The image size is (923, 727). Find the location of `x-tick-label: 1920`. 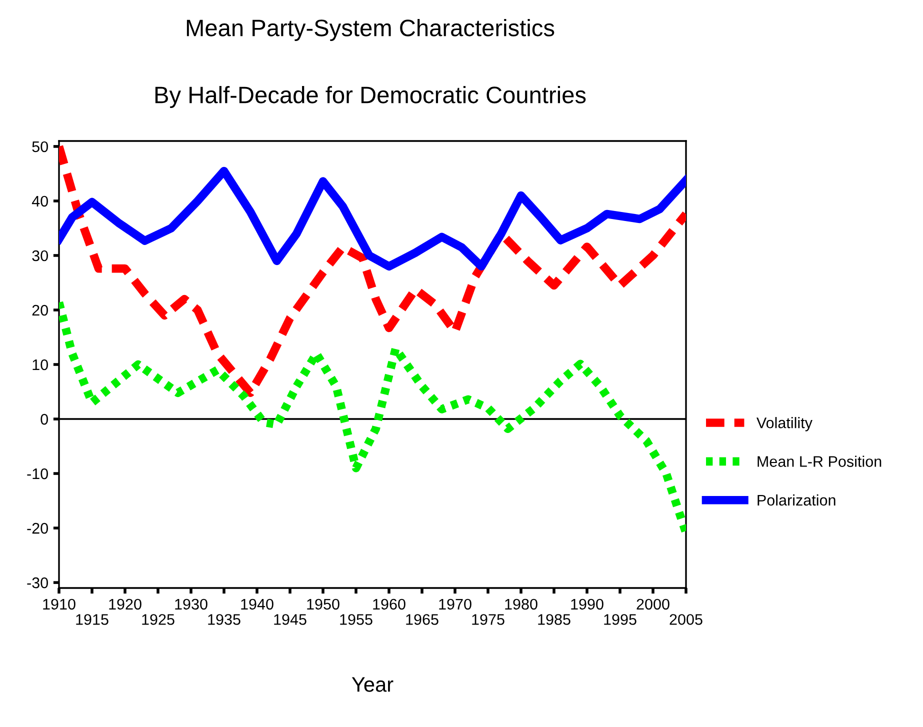

x-tick-label: 1920 is located at coordinates (125, 604).